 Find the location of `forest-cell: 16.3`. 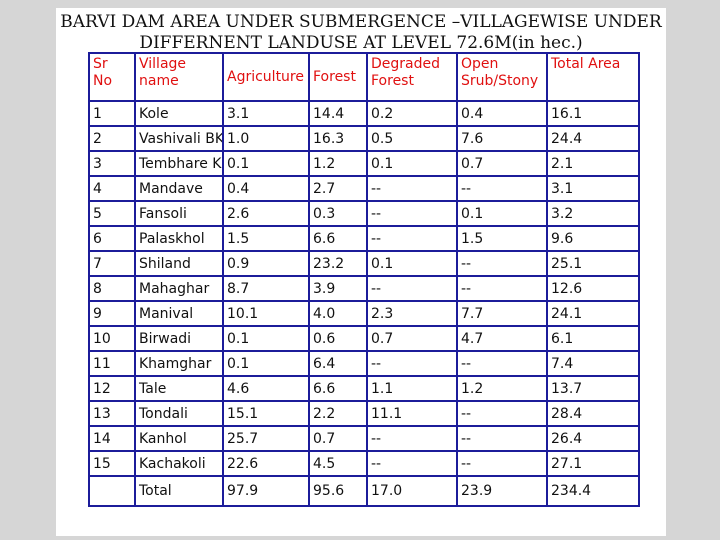

forest-cell: 16.3 is located at coordinates (338, 138).